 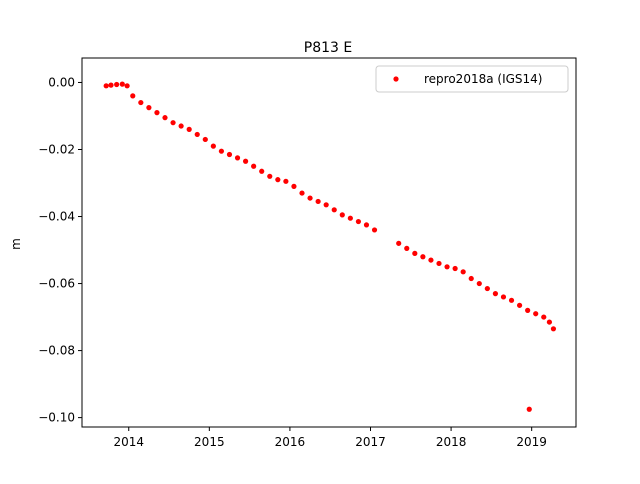 What do you see at coordinates (370, 442) in the screenshot?
I see `x-tick-label: 2017` at bounding box center [370, 442].